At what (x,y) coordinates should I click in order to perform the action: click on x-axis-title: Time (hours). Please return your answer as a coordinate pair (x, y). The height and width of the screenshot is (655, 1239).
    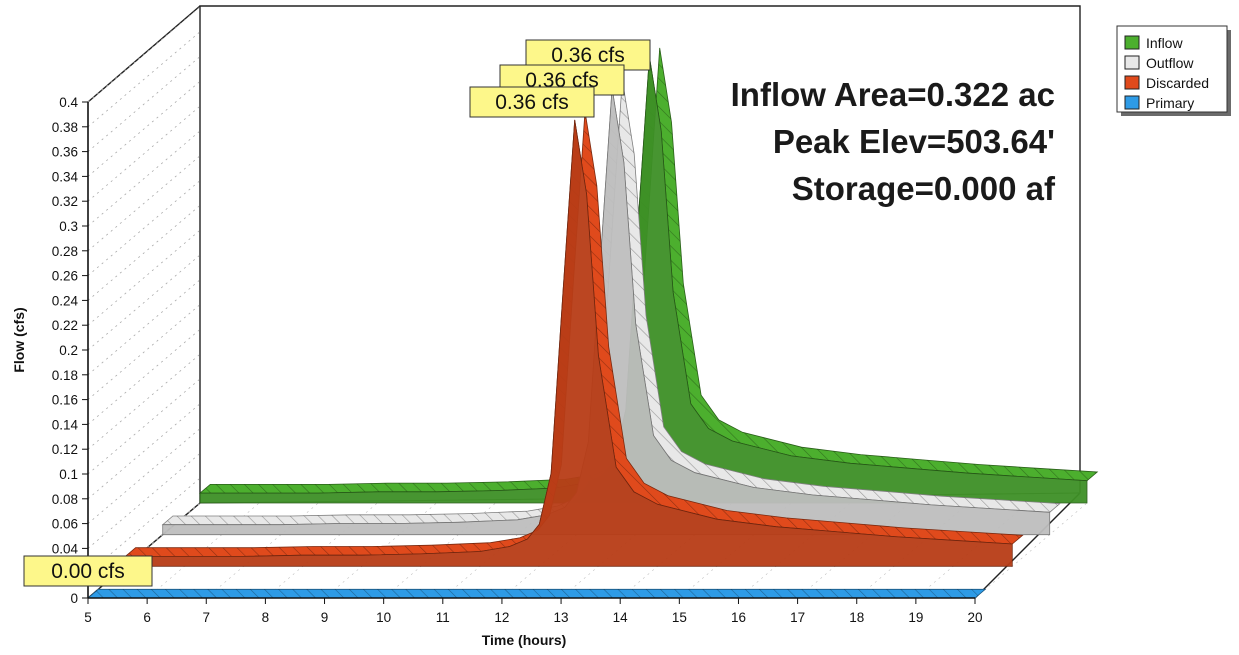
    Looking at the image, I should click on (524, 640).